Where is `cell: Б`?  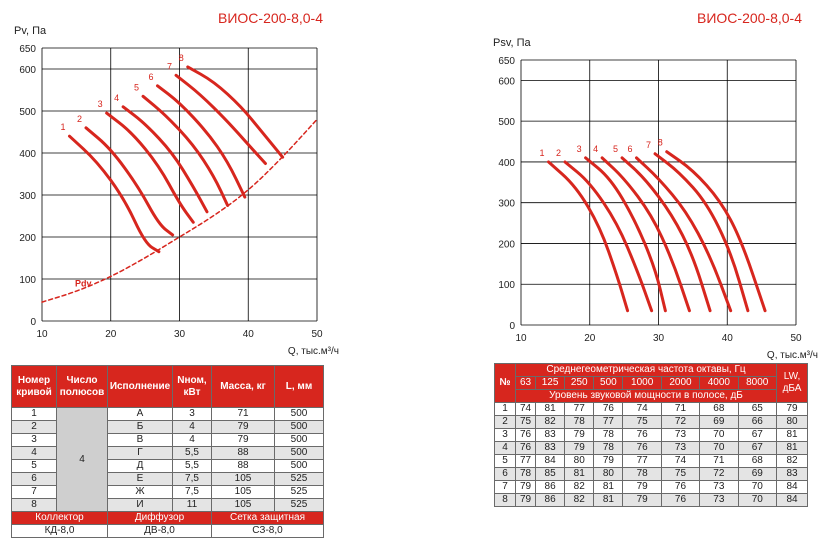
cell: Б is located at coordinates (140, 427).